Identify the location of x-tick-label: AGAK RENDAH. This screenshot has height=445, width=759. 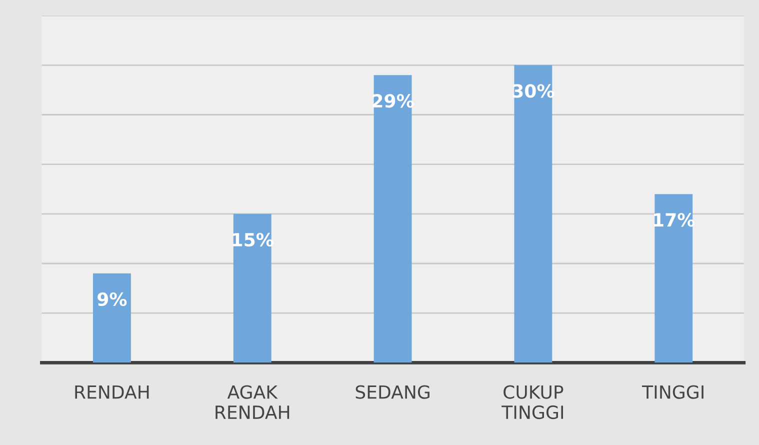
(253, 402).